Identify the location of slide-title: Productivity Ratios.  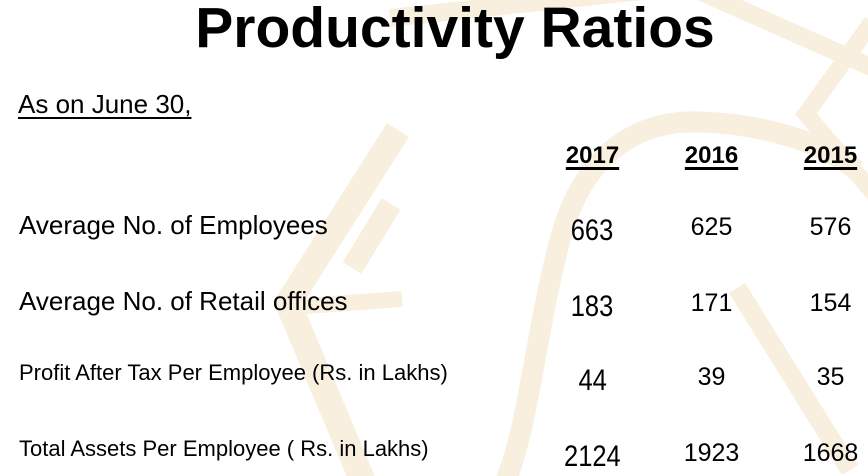
(455, 30).